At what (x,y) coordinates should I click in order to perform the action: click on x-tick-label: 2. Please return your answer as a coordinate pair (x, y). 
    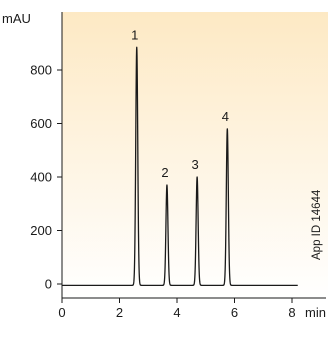
    Looking at the image, I should click on (119, 312).